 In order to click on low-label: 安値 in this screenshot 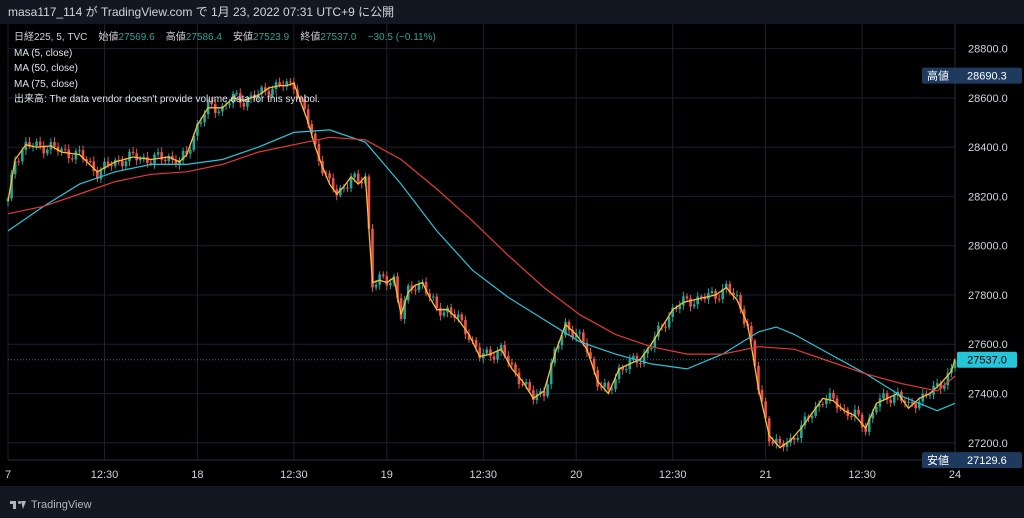, I will do `click(243, 37)`.